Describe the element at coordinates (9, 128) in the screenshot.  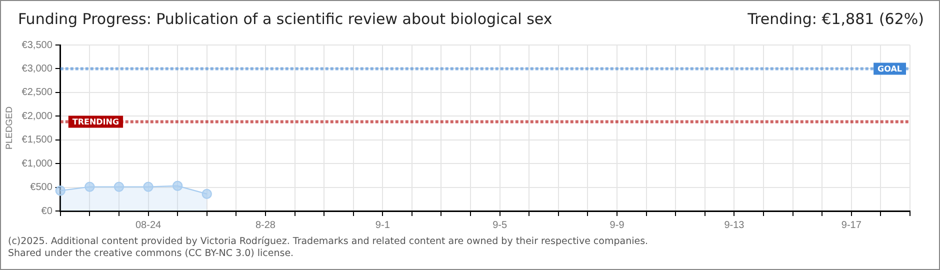
I see `y-axis-title: PLEDGED` at that location.